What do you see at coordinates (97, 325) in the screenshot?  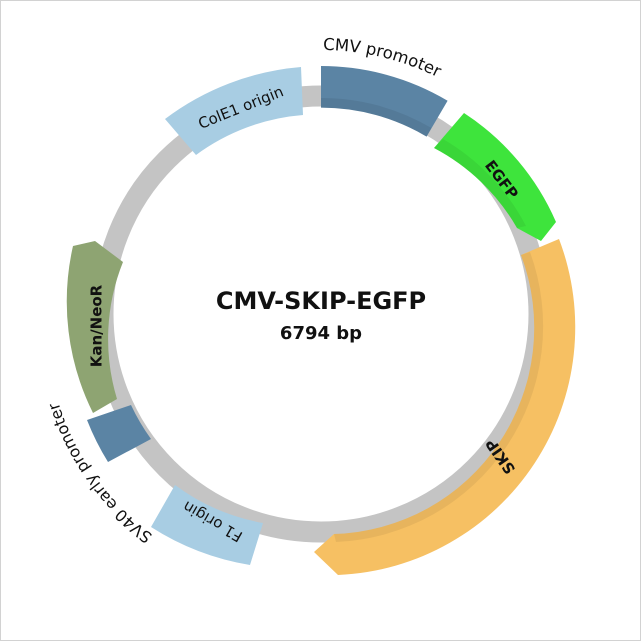 I see `feature-label: Kan/NeoR` at bounding box center [97, 325].